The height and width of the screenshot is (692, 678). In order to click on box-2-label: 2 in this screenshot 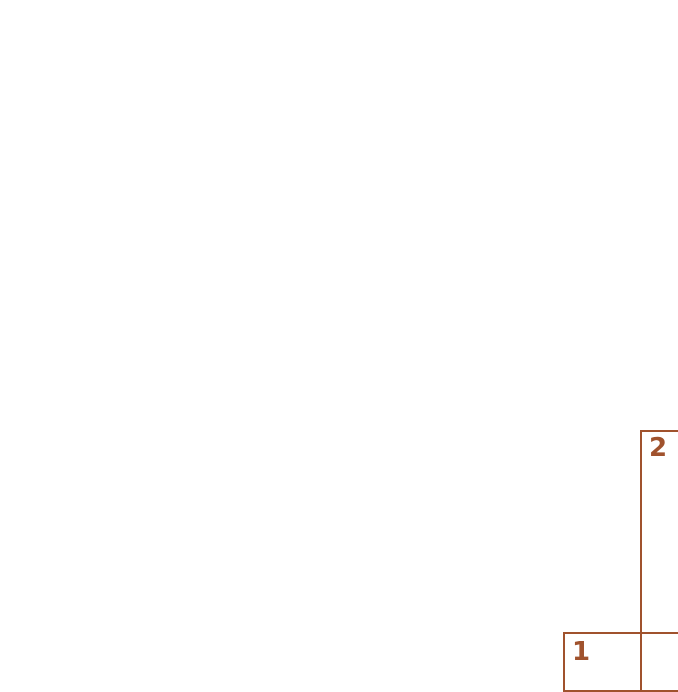, I will do `click(658, 448)`.